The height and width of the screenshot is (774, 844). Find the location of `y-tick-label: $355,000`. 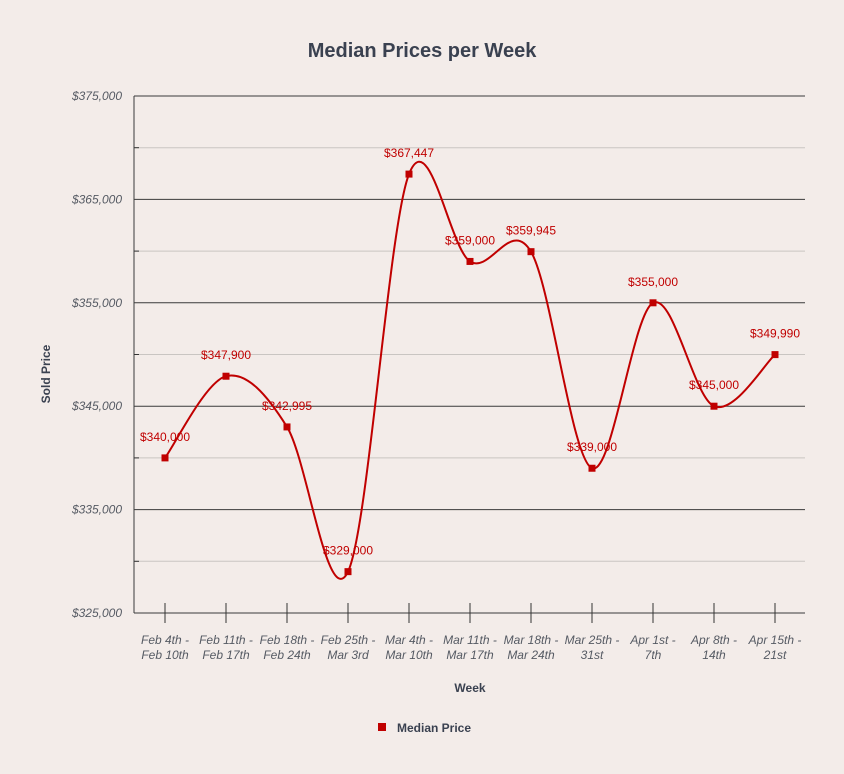

y-tick-label: $355,000 is located at coordinates (96, 303).